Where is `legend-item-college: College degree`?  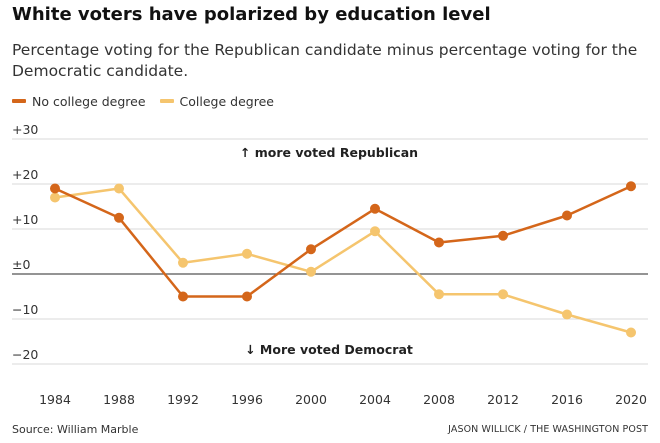
legend-item-college: College degree is located at coordinates (216, 101).